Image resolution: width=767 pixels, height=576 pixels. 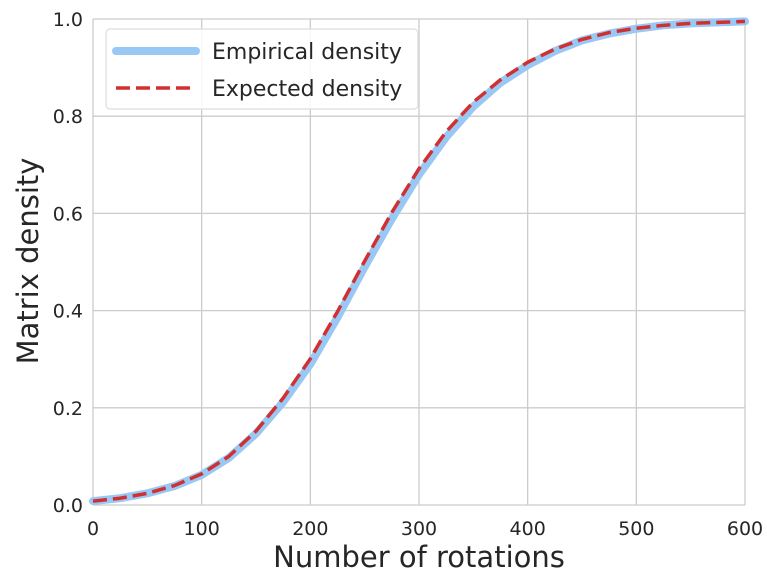 I want to click on x-tick-labels: 0 100 200 300 400 500 600, so click(x=425, y=529).